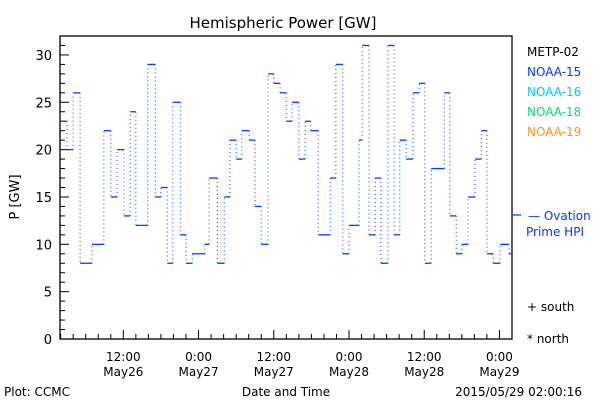 The image size is (600, 400). What do you see at coordinates (554, 92) in the screenshot?
I see `legend-entry: NOAA-16` at bounding box center [554, 92].